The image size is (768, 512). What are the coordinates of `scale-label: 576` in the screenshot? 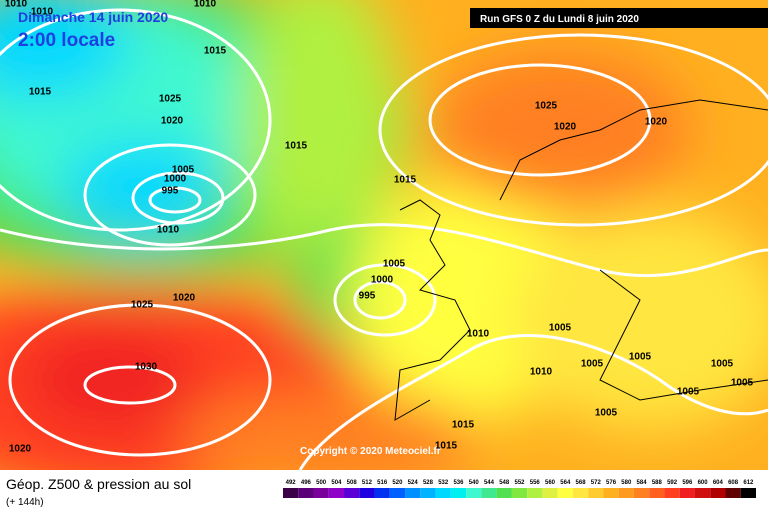 It's located at (611, 483).